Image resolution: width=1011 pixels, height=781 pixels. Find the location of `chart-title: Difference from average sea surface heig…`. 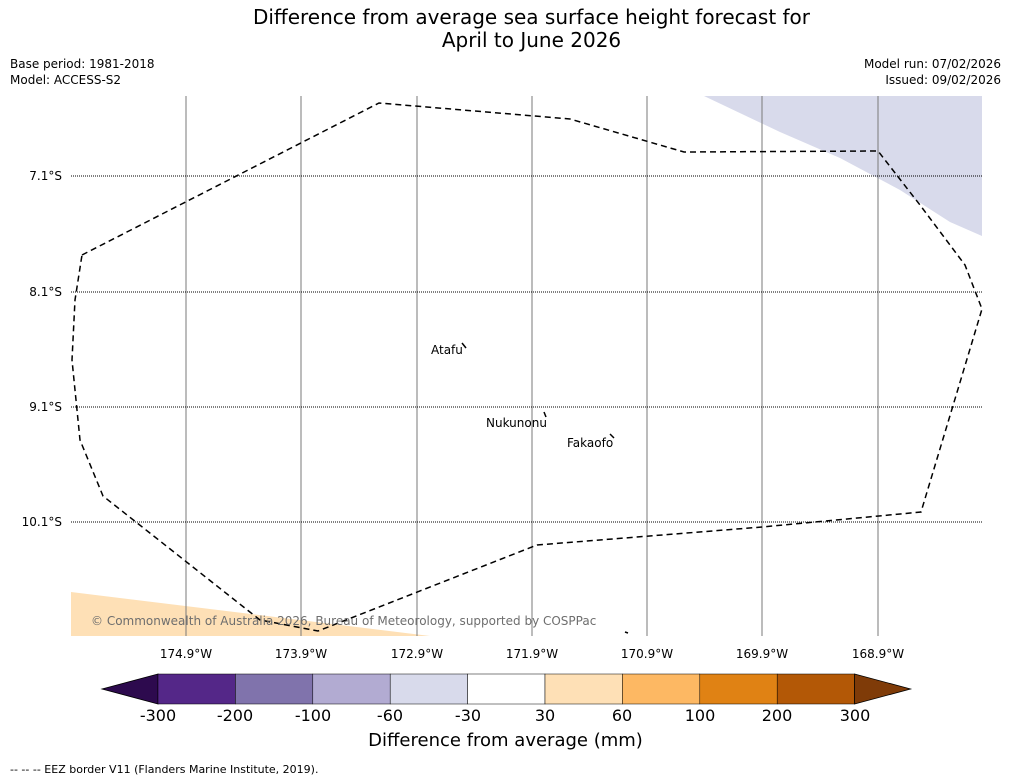

chart-title: Difference from average sea surface heig… is located at coordinates (505, 29).